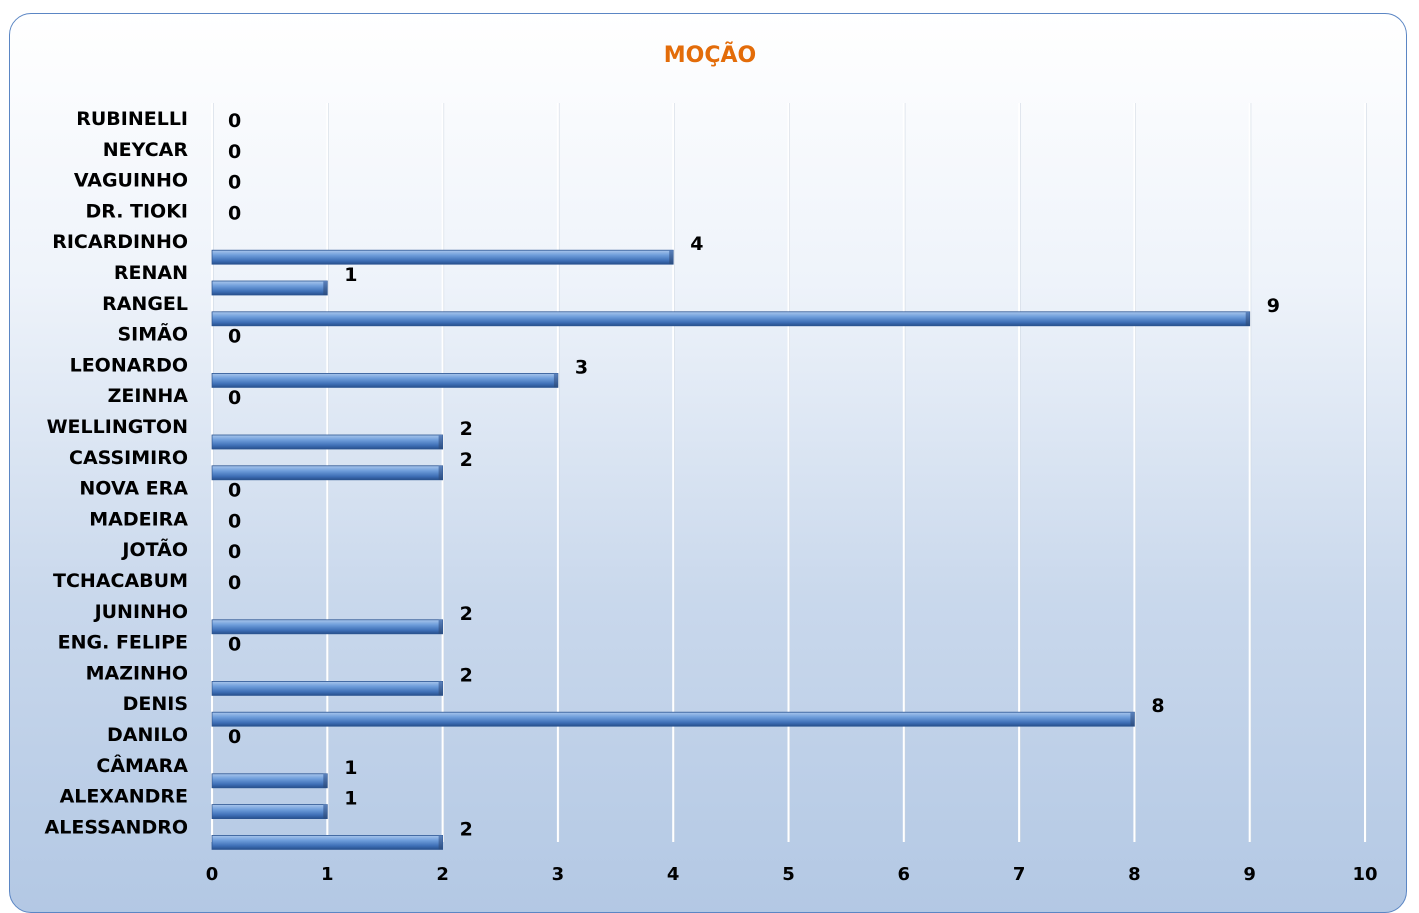 Image resolution: width=1419 pixels, height=913 pixels. I want to click on category-label: JOTÃO, so click(154, 549).